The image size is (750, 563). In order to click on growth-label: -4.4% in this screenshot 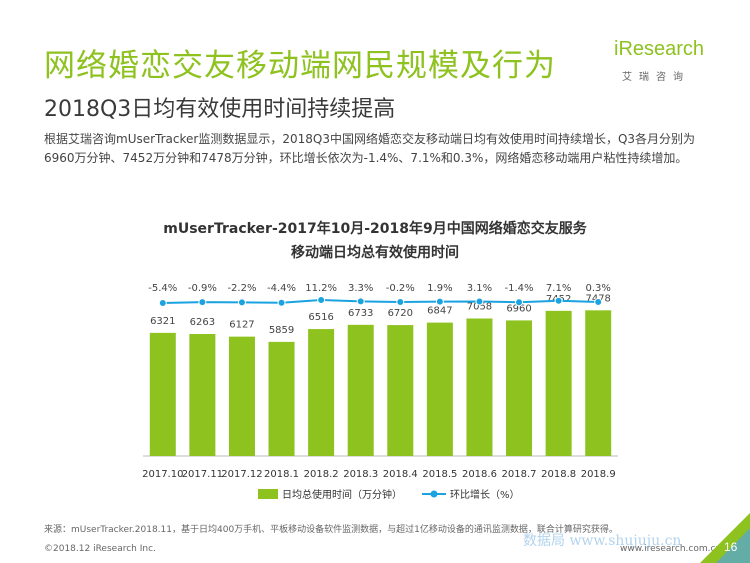, I will do `click(281, 288)`.